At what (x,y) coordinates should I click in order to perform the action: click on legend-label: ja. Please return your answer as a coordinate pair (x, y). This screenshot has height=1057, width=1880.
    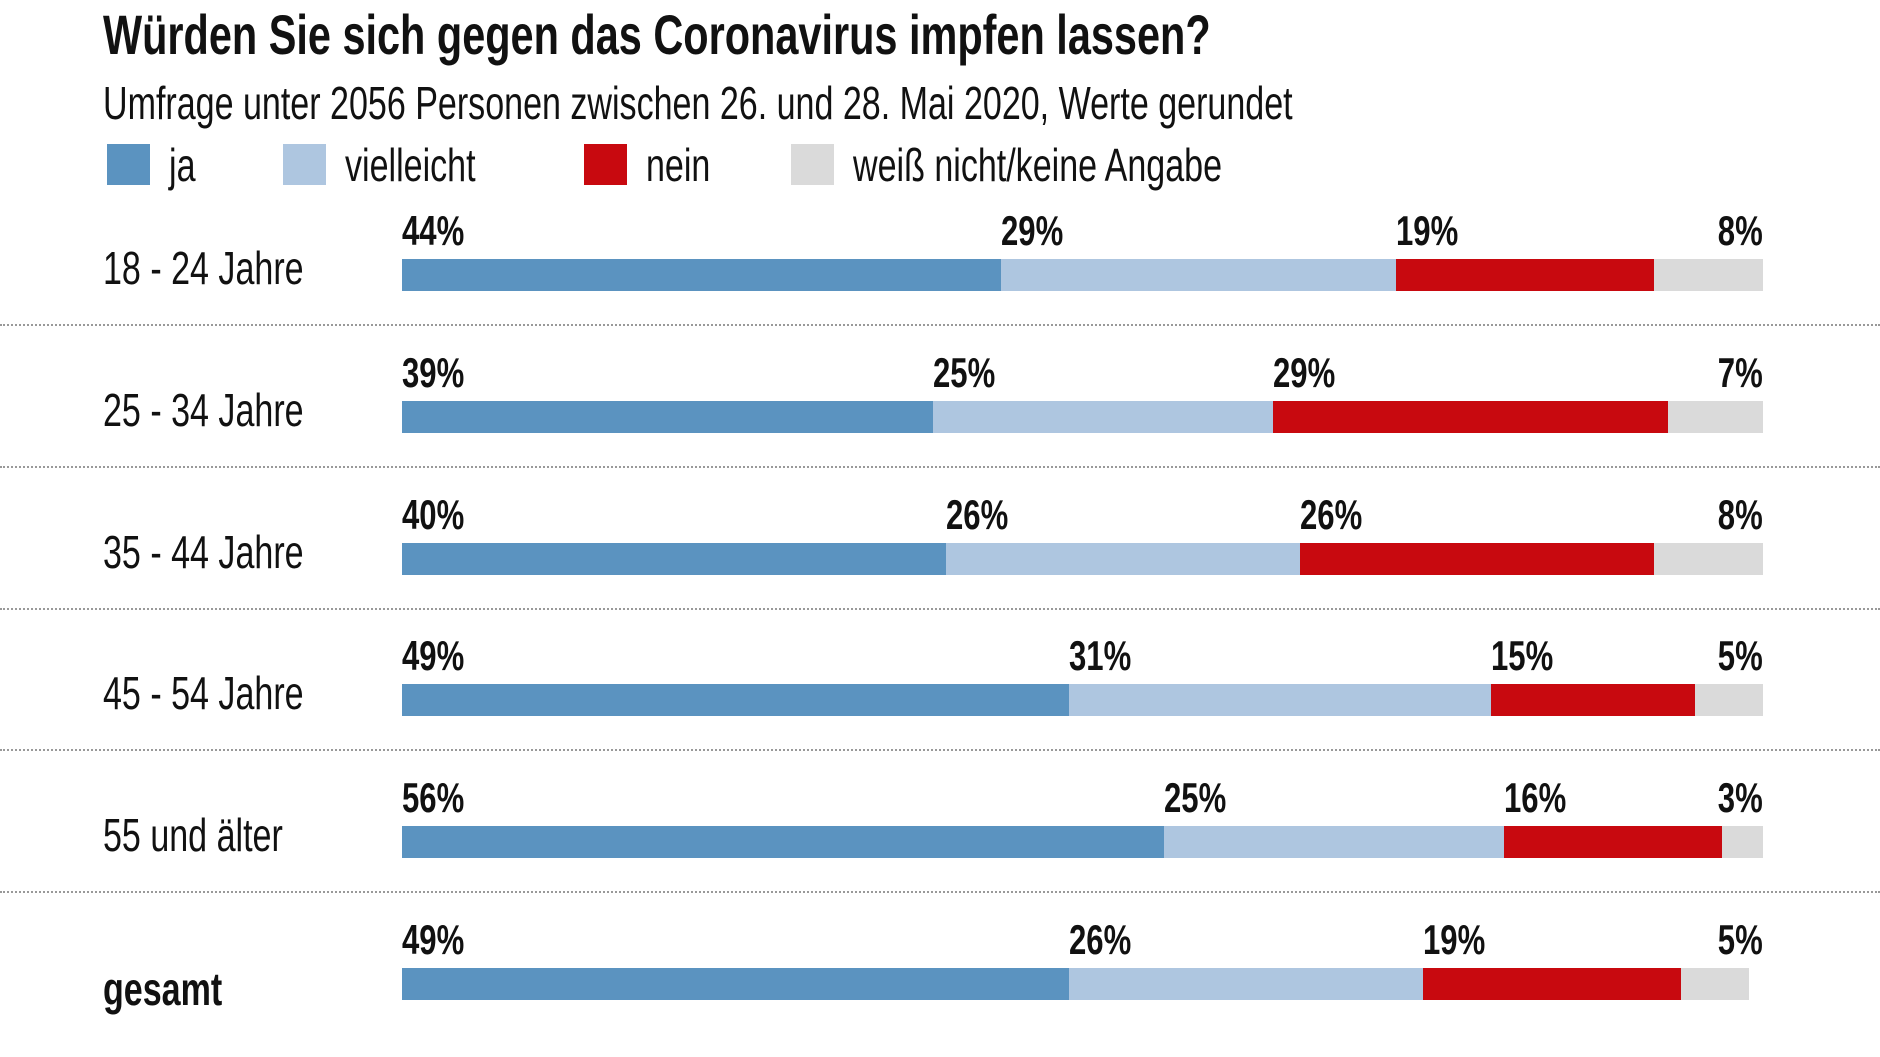
    Looking at the image, I should click on (187, 165).